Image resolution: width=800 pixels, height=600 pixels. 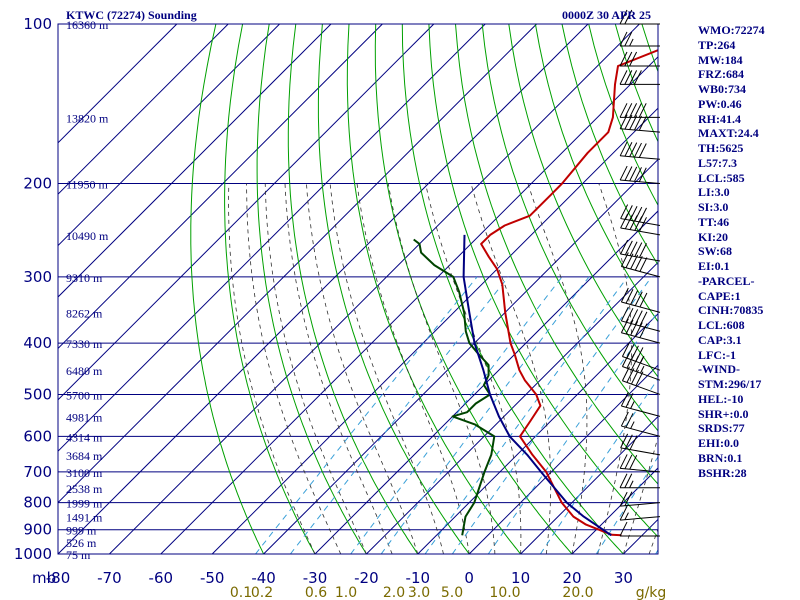 What do you see at coordinates (263, 578) in the screenshot?
I see `temperature-tick-label: -40` at bounding box center [263, 578].